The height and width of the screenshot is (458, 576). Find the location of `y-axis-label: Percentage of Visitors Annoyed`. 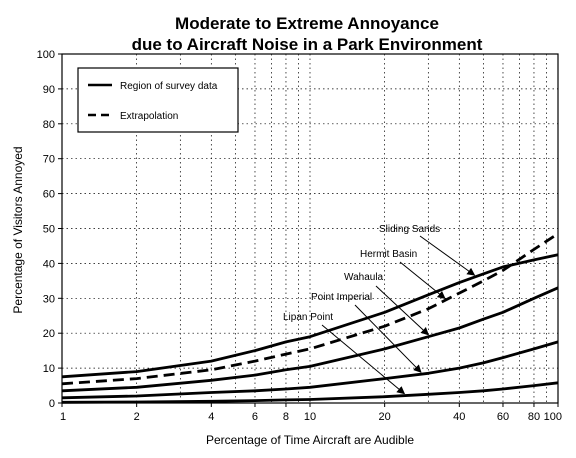

y-axis-label: Percentage of Visitors Annoyed is located at coordinates (18, 229).